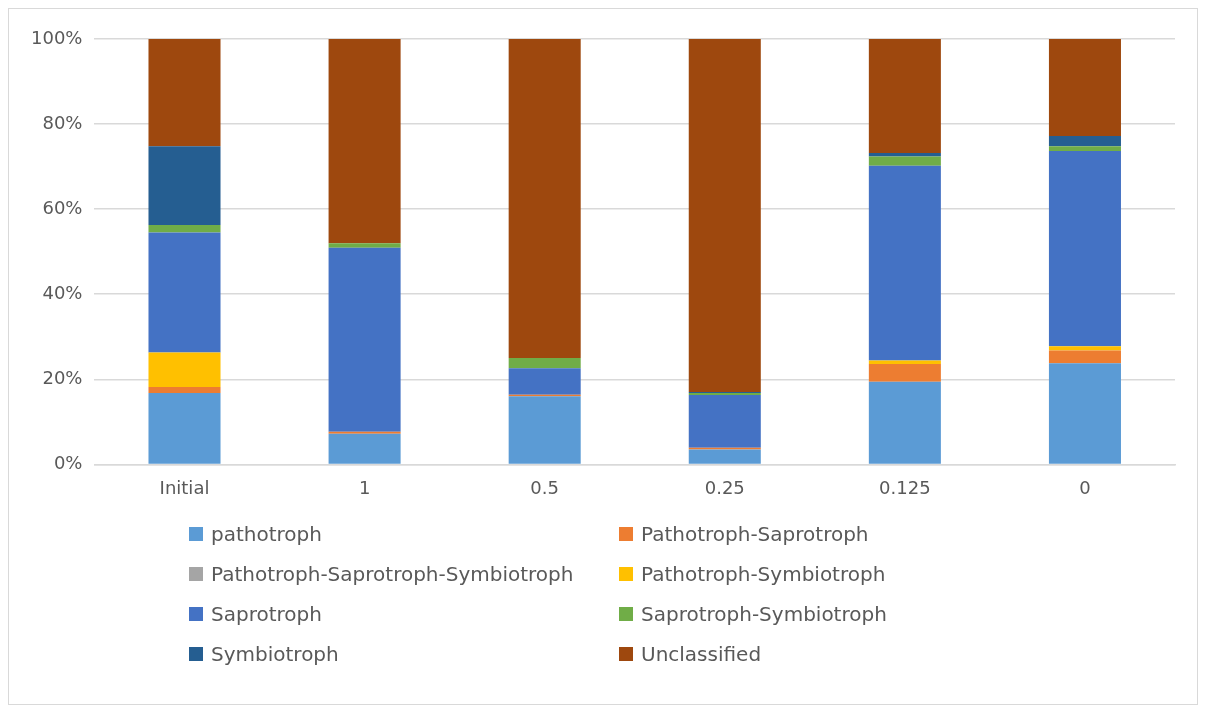  What do you see at coordinates (905, 487) in the screenshot?
I see `x-tick-label: 0.125` at bounding box center [905, 487].